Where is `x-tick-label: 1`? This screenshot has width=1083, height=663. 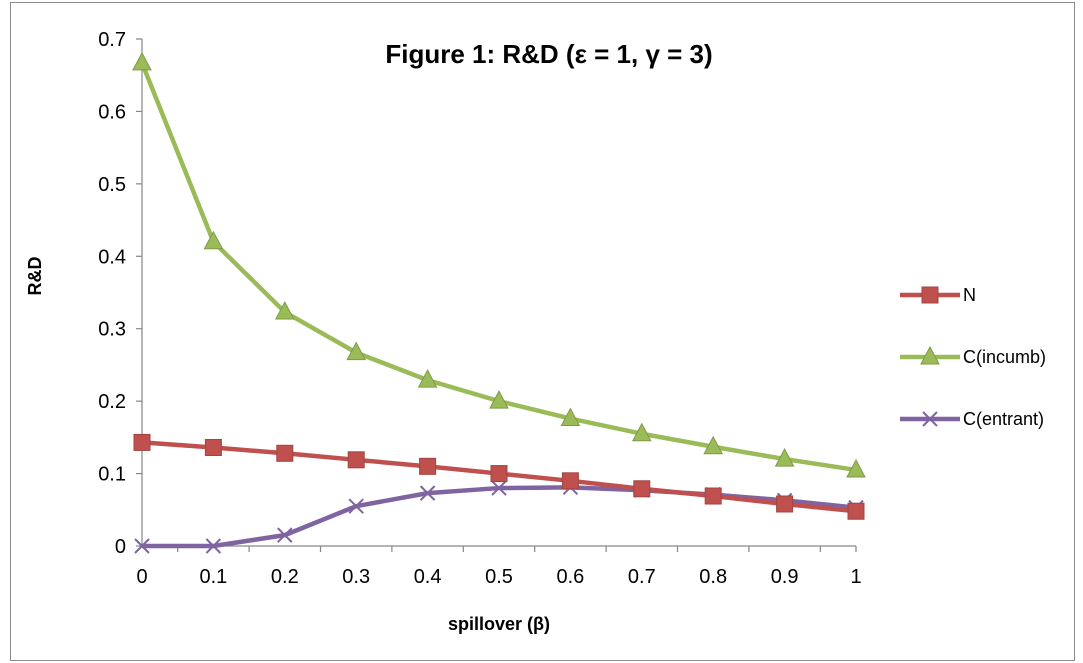 x-tick-label: 1 is located at coordinates (855, 577).